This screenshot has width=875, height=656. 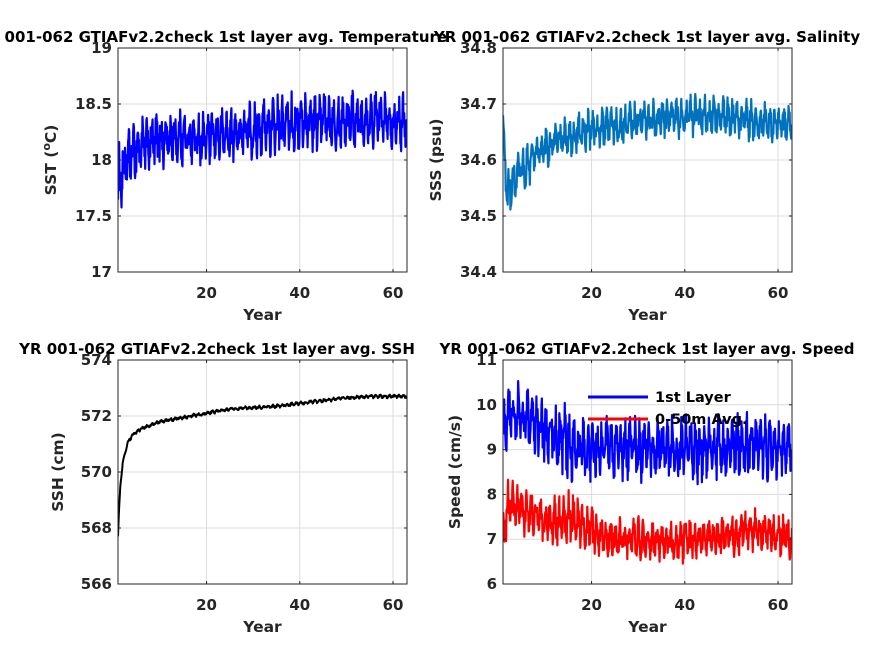 I want to click on y-tick-label: 18.5, so click(x=93, y=104).